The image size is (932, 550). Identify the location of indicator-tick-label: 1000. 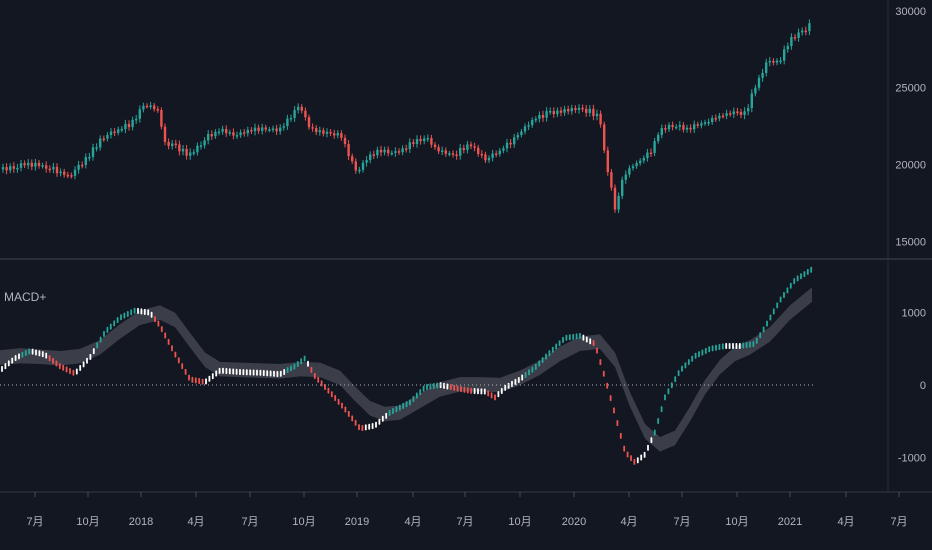
(914, 314).